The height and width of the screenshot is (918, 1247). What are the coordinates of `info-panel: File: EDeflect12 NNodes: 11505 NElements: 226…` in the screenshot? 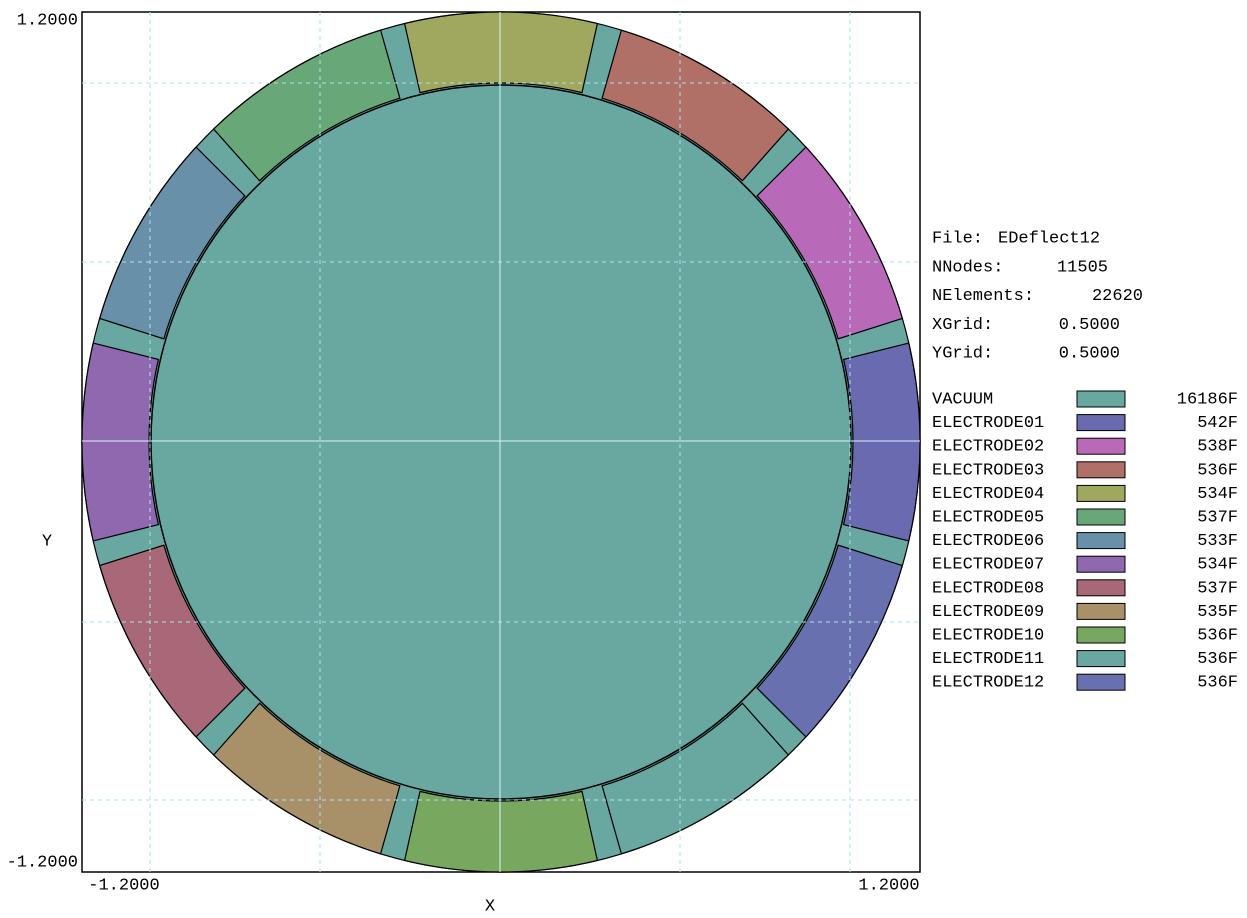 It's located at (1085, 460).